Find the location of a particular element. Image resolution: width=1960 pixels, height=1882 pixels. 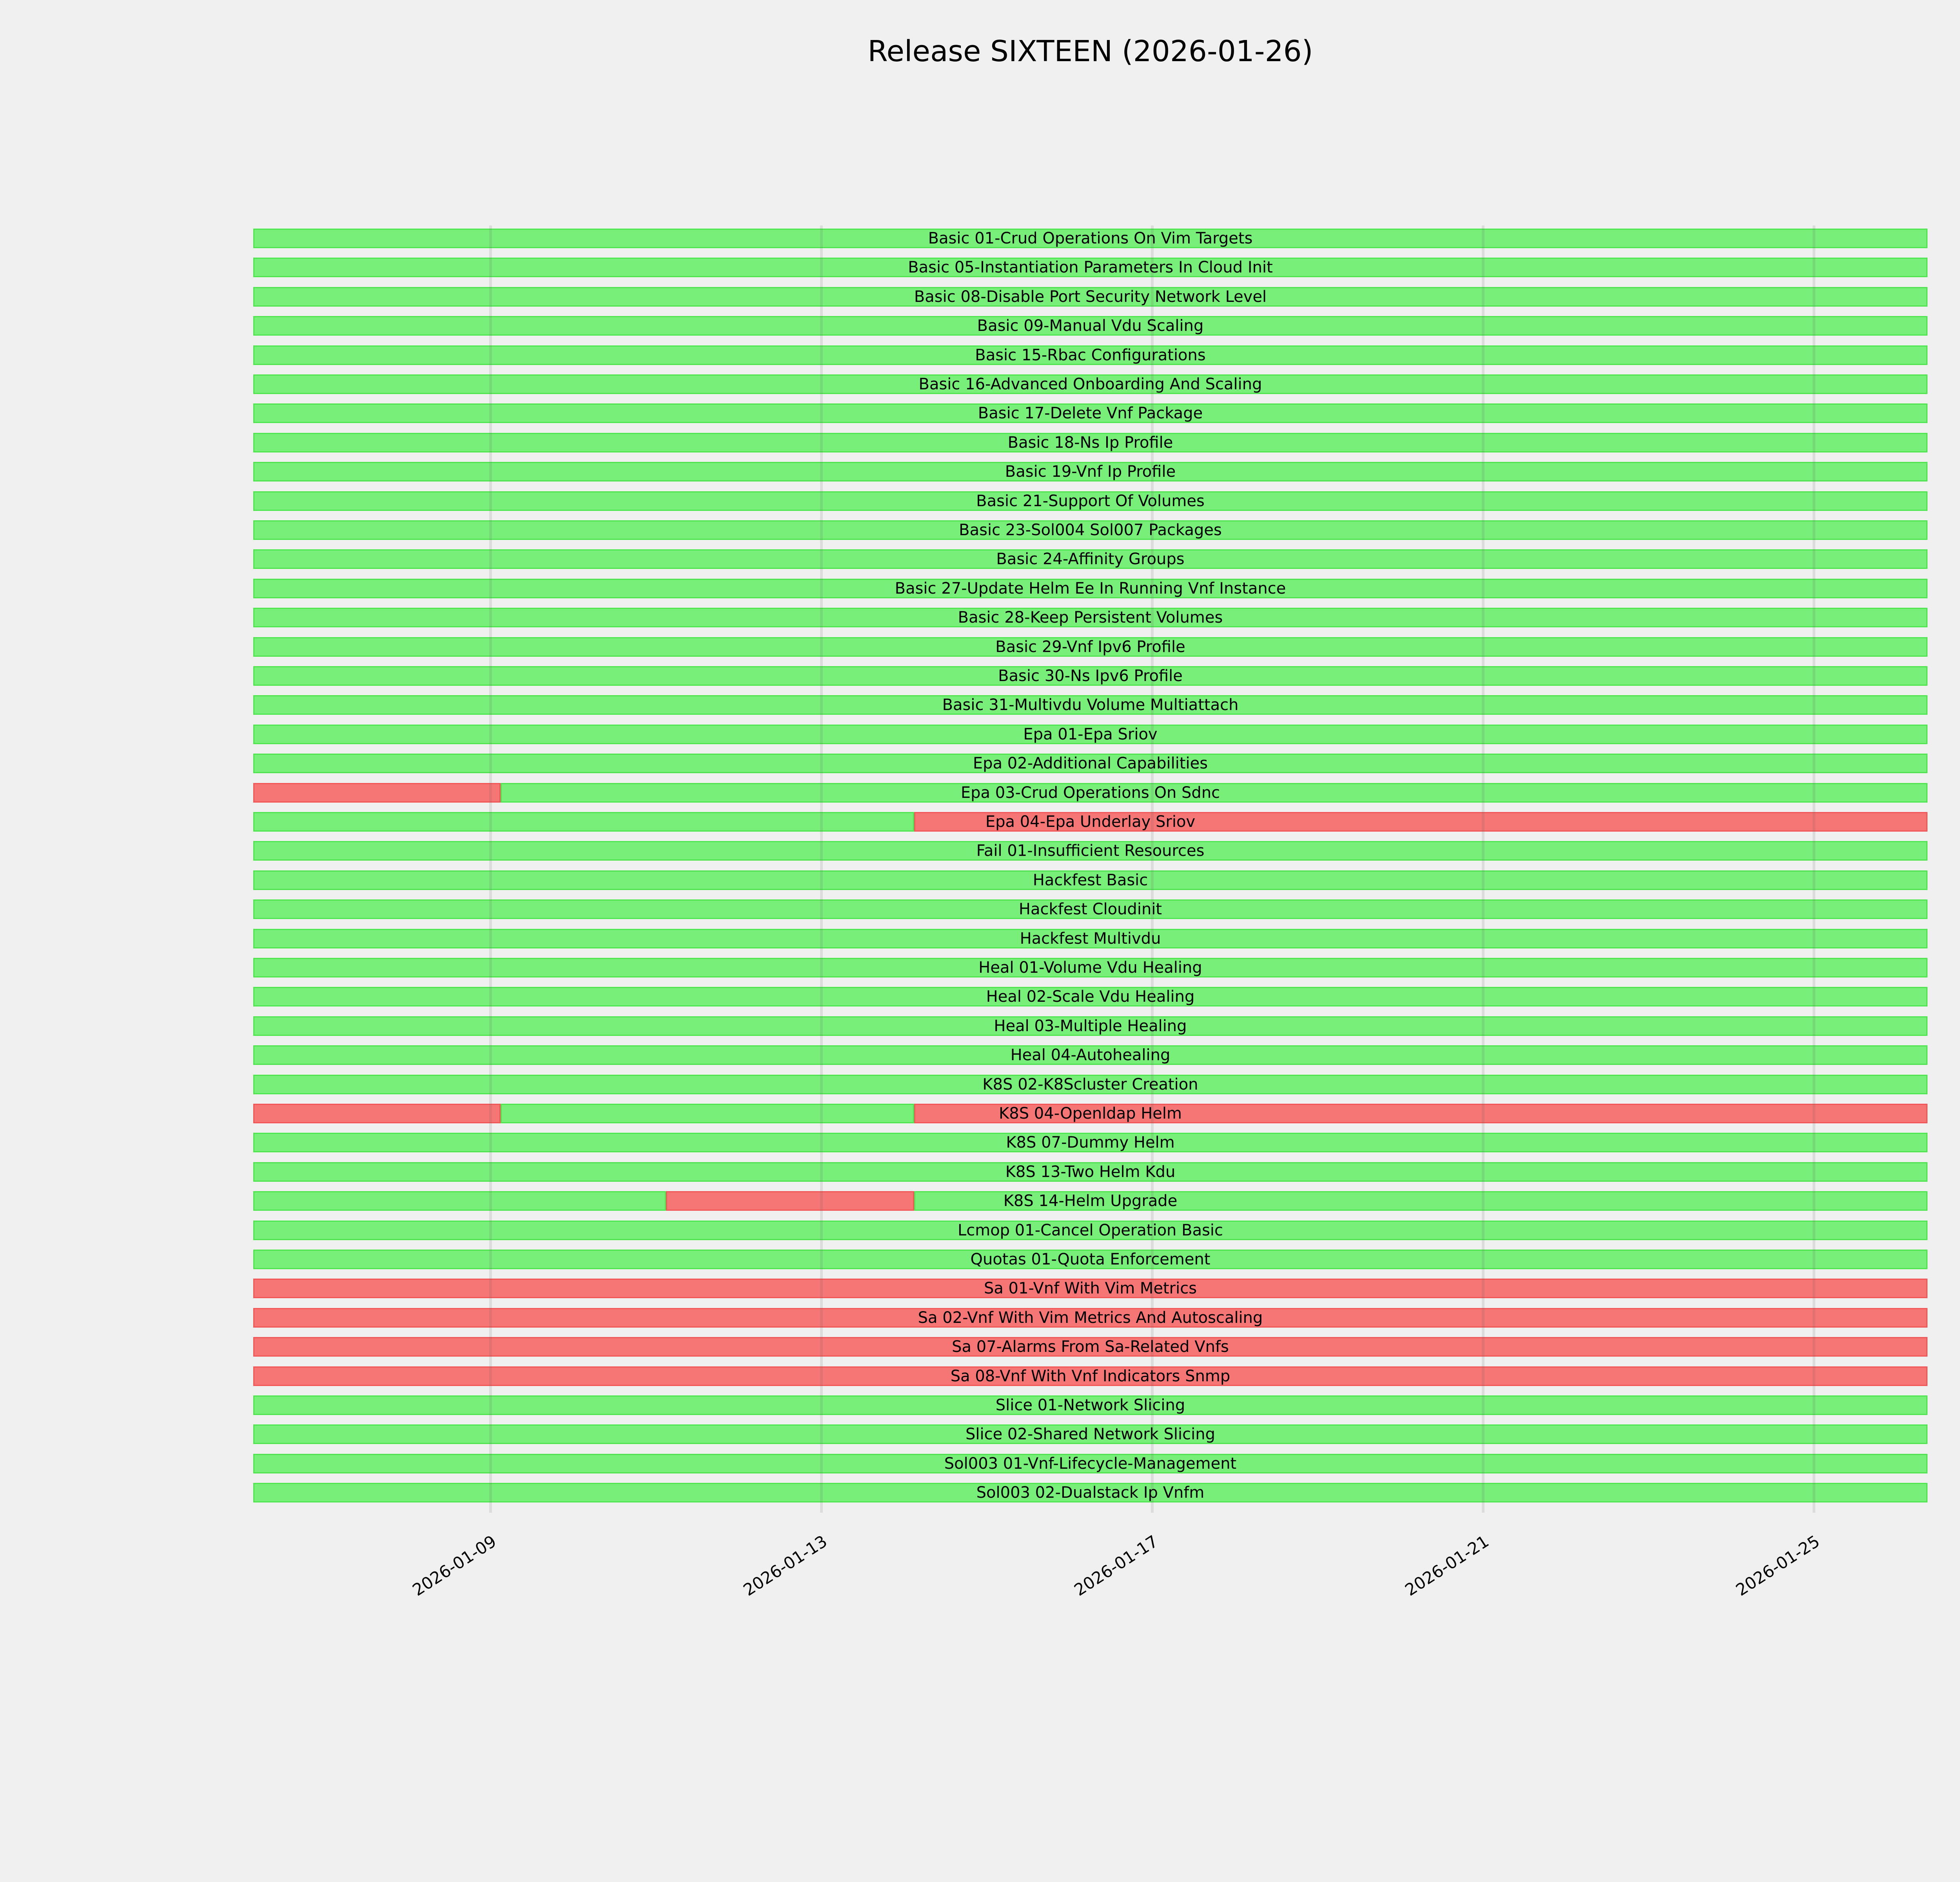

gantt-row: Epa 03-Crud Operations On Sdnc is located at coordinates (1090, 793).